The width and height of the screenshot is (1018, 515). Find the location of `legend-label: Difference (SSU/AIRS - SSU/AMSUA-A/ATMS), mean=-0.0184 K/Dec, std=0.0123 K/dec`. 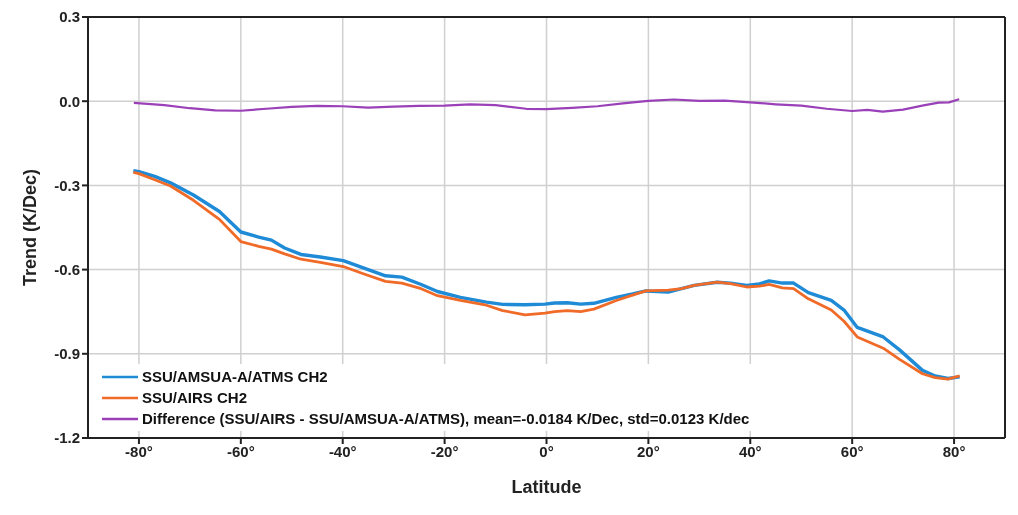

legend-label: Difference (SSU/AIRS - SSU/AMSUA-A/ATMS), mean=-0.0184 K/Dec, std=0.0123 K/dec is located at coordinates (446, 419).